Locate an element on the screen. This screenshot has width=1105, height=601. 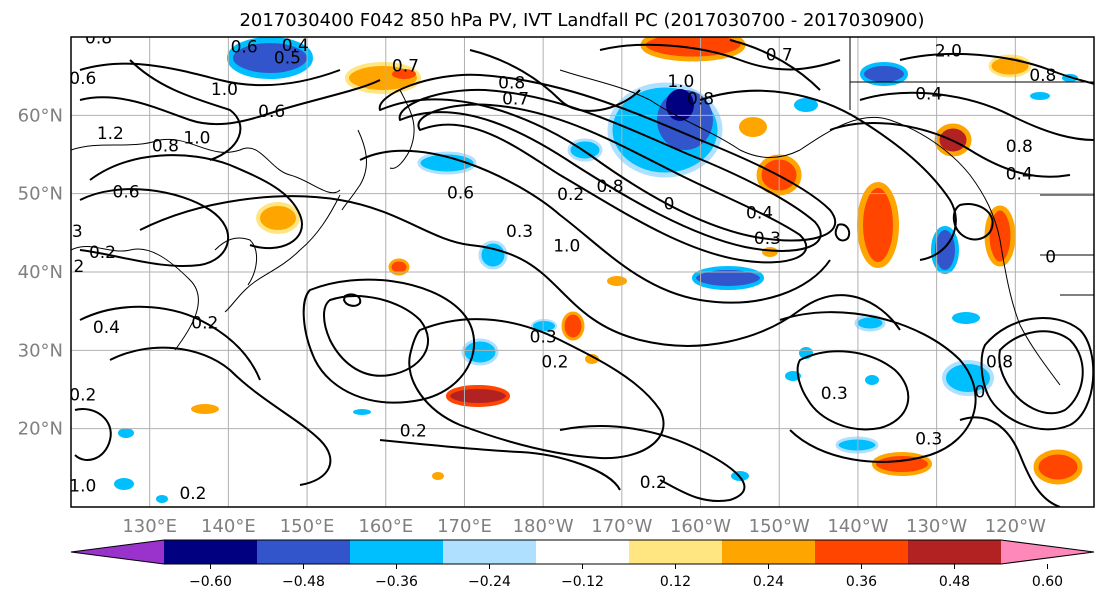
lon-tick-label: 130°W is located at coordinates (936, 526).